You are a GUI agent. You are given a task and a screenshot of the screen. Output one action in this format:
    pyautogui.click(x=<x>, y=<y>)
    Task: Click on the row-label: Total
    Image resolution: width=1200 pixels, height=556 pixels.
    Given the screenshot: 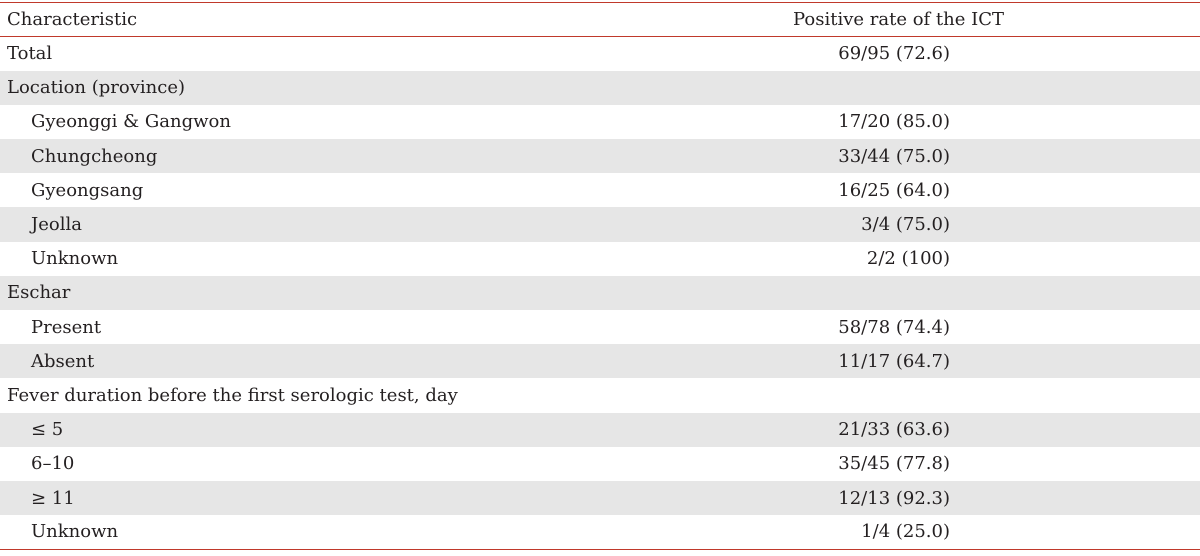 What is the action you would take?
    pyautogui.click(x=30, y=54)
    